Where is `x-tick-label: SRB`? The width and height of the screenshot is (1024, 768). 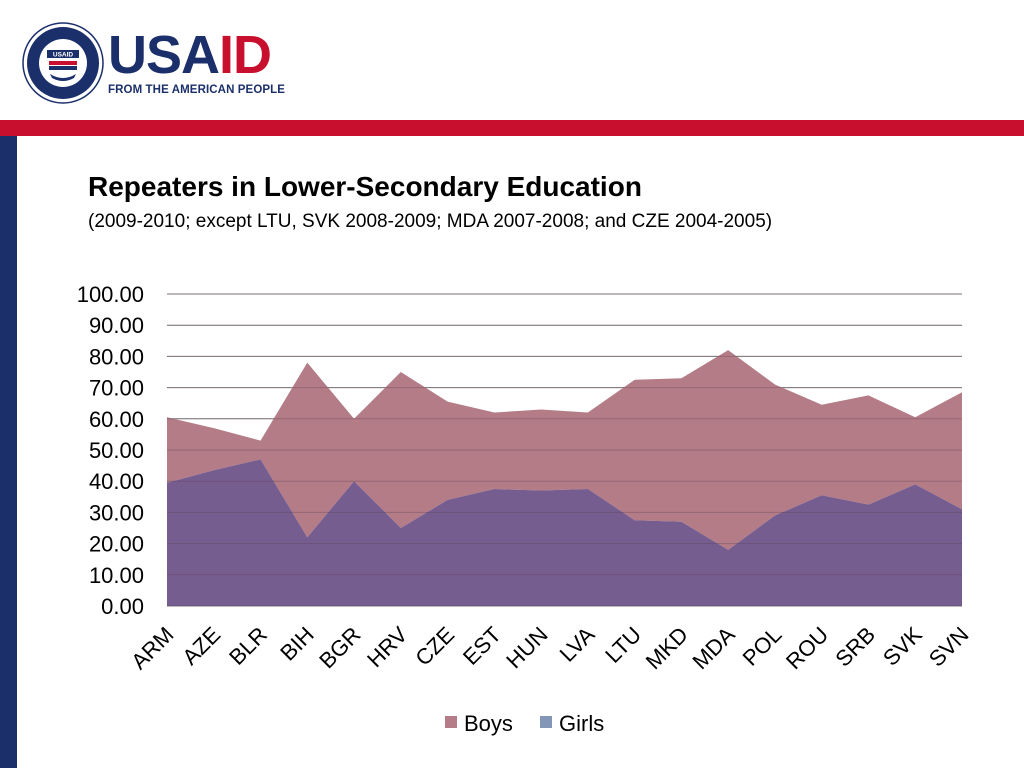 x-tick-label: SRB is located at coordinates (855, 647).